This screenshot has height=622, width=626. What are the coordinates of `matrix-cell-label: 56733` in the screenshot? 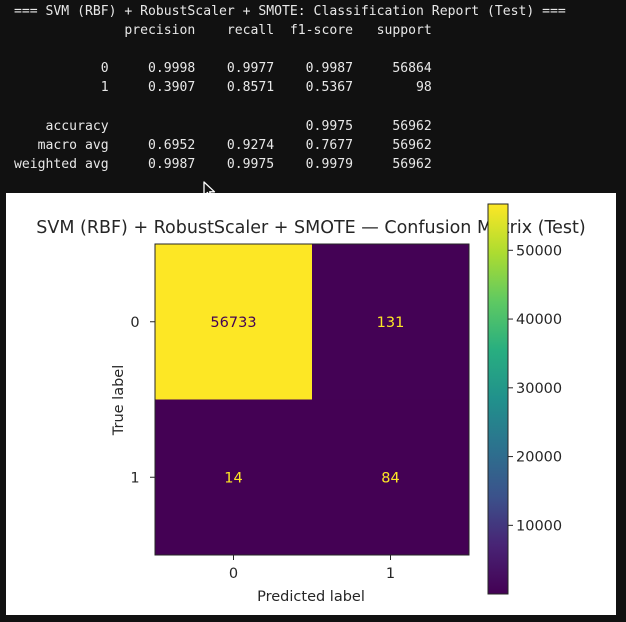 It's located at (233, 323).